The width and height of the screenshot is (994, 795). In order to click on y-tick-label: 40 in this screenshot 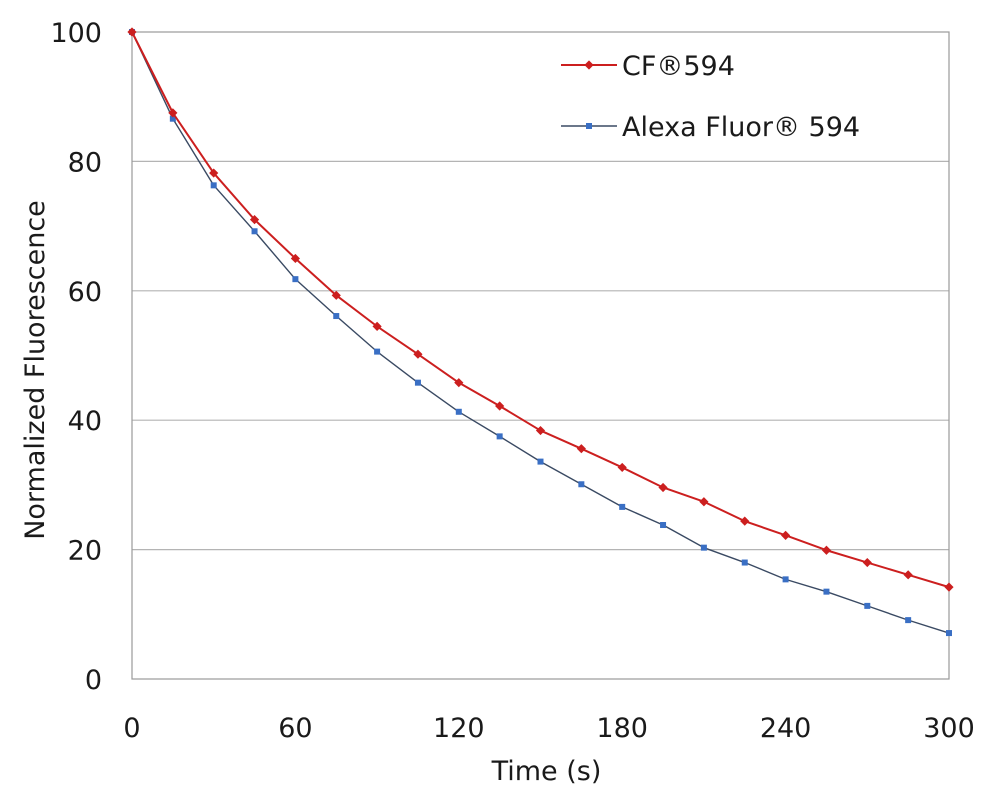, I will do `click(85, 421)`.